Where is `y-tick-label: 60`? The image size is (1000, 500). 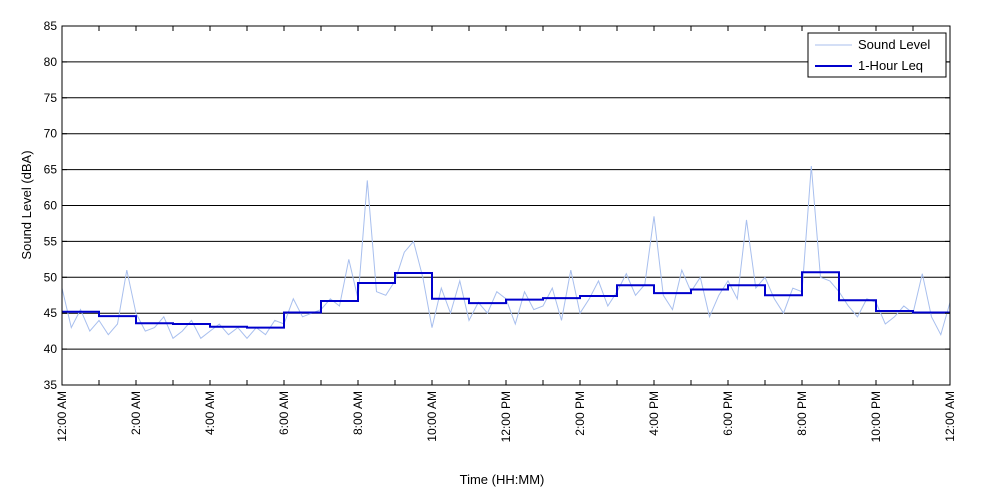
y-tick-label: 60 is located at coordinates (51, 206).